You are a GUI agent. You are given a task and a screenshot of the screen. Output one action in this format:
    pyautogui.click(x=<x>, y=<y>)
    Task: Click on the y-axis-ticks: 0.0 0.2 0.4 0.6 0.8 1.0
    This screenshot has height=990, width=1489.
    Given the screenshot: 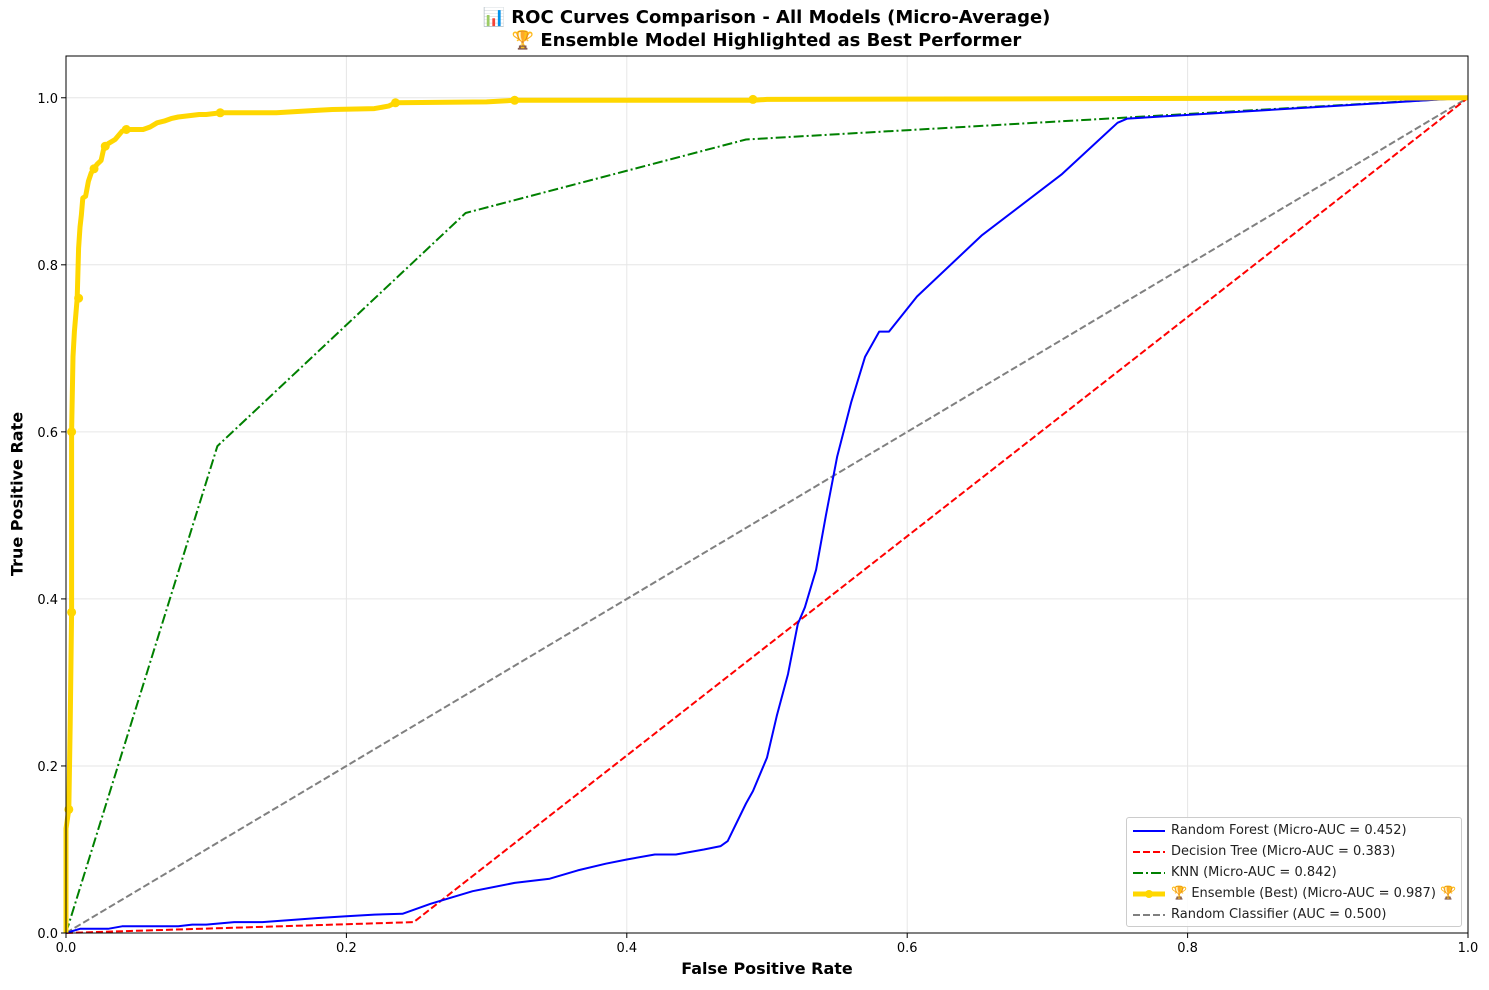 What is the action you would take?
    pyautogui.click(x=51, y=517)
    